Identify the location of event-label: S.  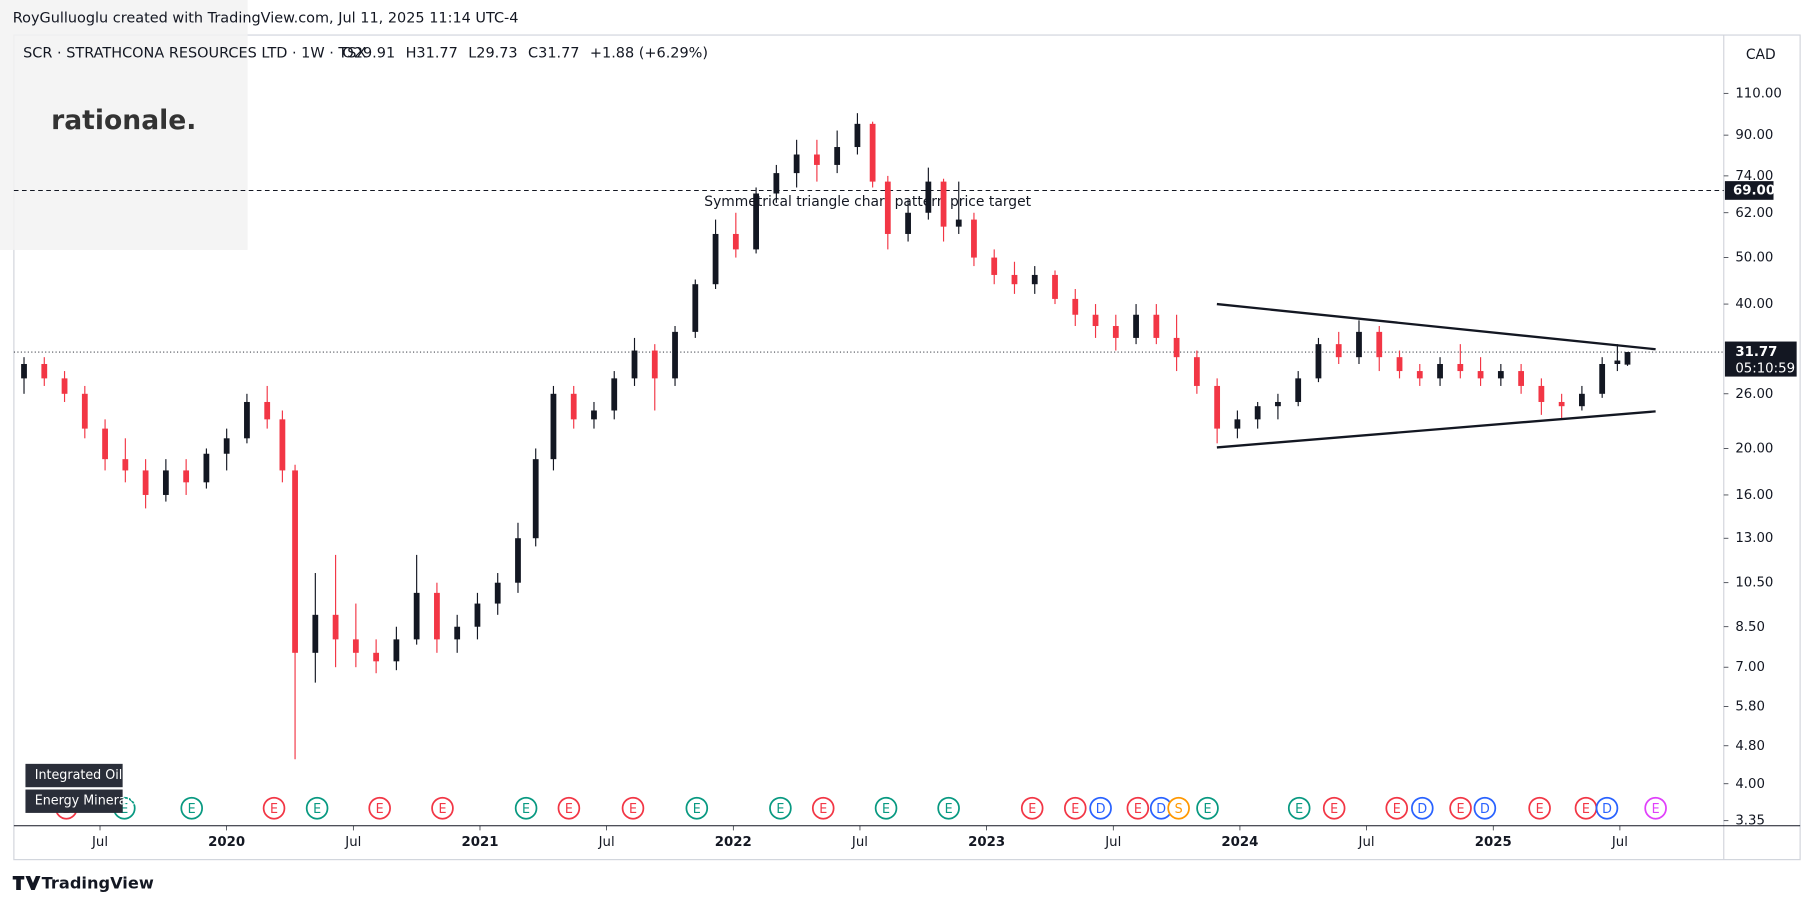
(1179, 809).